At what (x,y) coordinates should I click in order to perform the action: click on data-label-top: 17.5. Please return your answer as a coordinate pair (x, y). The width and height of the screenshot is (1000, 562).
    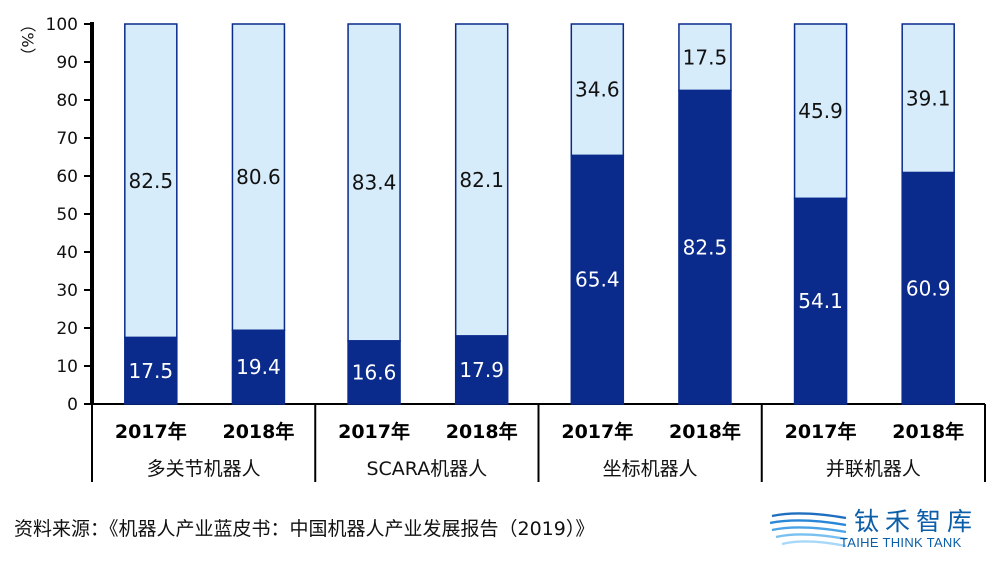
    Looking at the image, I should click on (705, 57).